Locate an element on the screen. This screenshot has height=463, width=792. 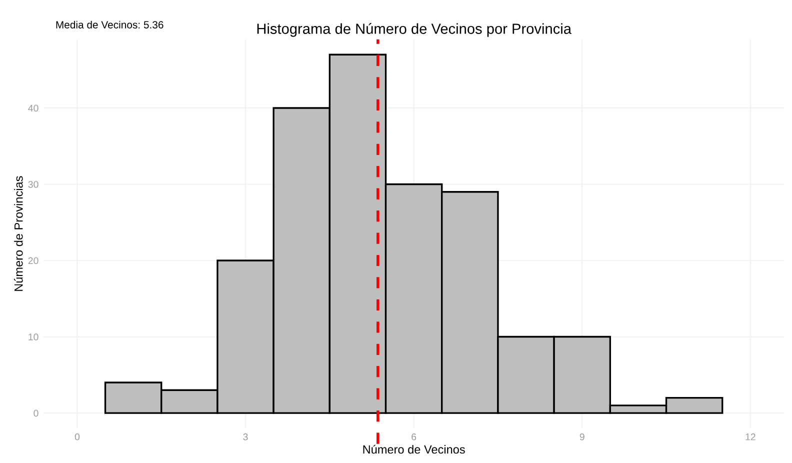
x-tick-label: 3 is located at coordinates (245, 436).